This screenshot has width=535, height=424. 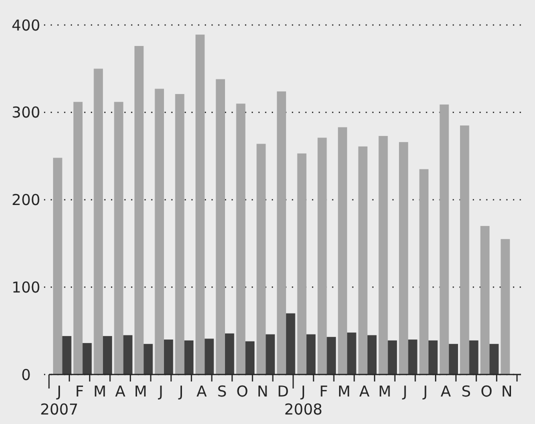 I want to click on y-tick-label: 100, so click(x=26, y=287).